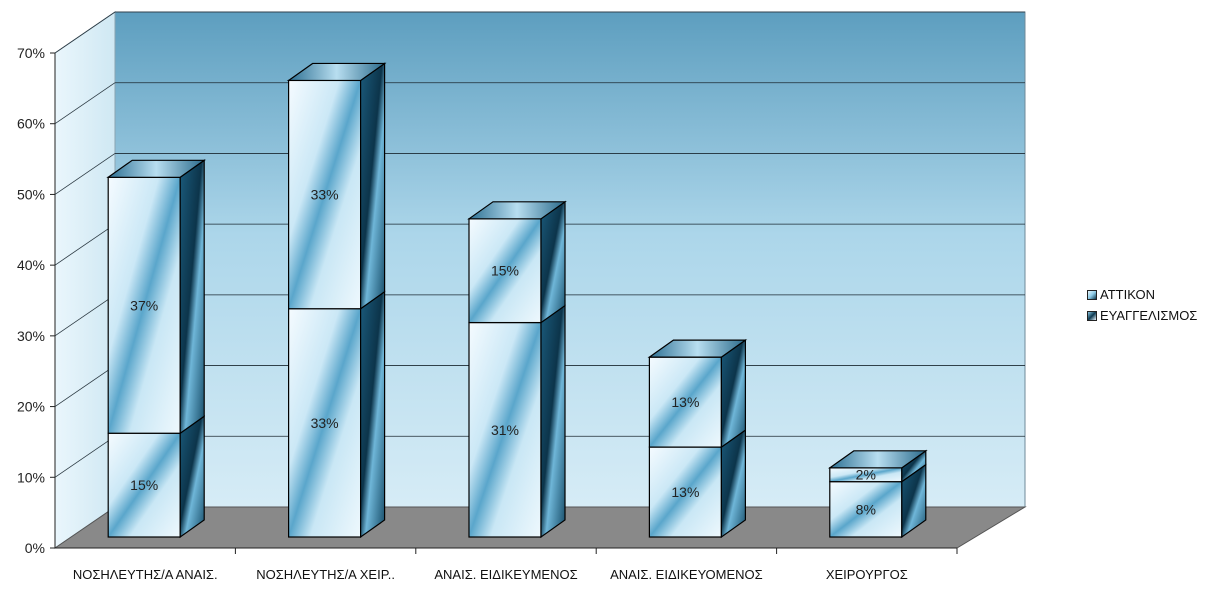 The height and width of the screenshot is (604, 1226). I want to click on y-tick-label: 50%, so click(31, 194).